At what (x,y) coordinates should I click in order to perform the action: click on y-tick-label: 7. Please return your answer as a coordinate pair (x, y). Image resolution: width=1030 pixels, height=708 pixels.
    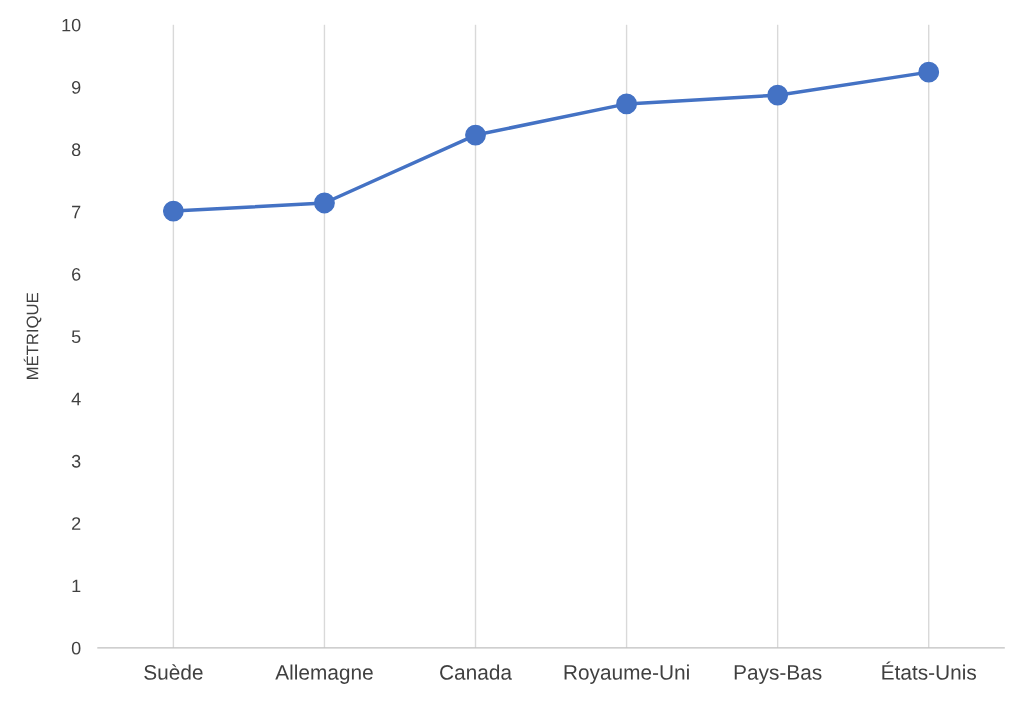
    Looking at the image, I should click on (76, 212).